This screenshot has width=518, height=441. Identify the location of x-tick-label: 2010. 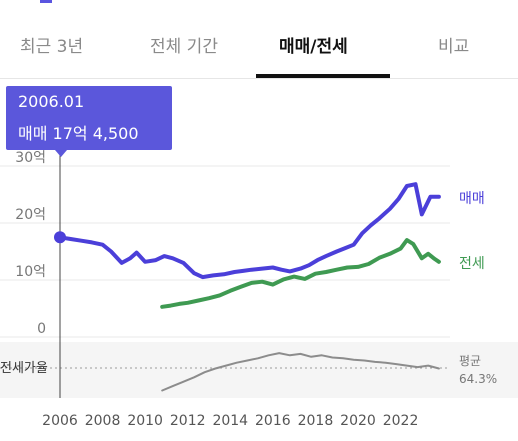
(145, 421).